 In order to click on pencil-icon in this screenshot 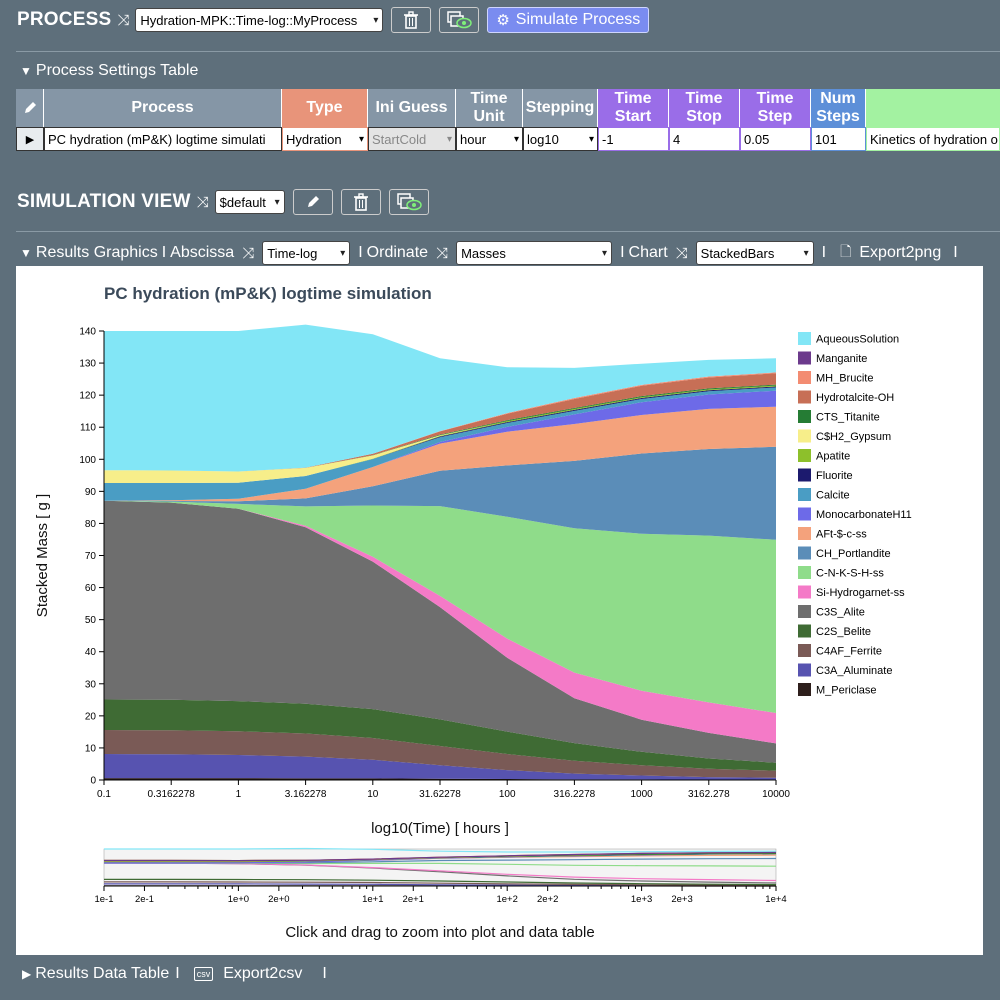, I will do `click(313, 201)`.